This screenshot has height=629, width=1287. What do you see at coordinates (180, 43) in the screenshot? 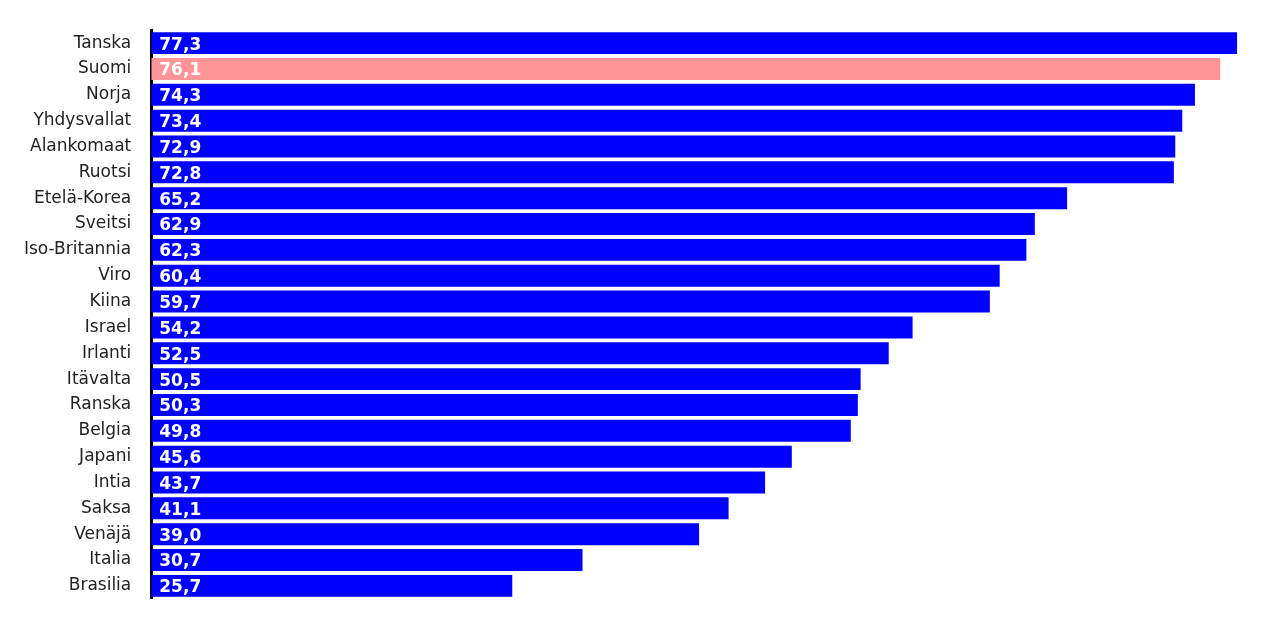
I see `data-label: 77,3` at bounding box center [180, 43].